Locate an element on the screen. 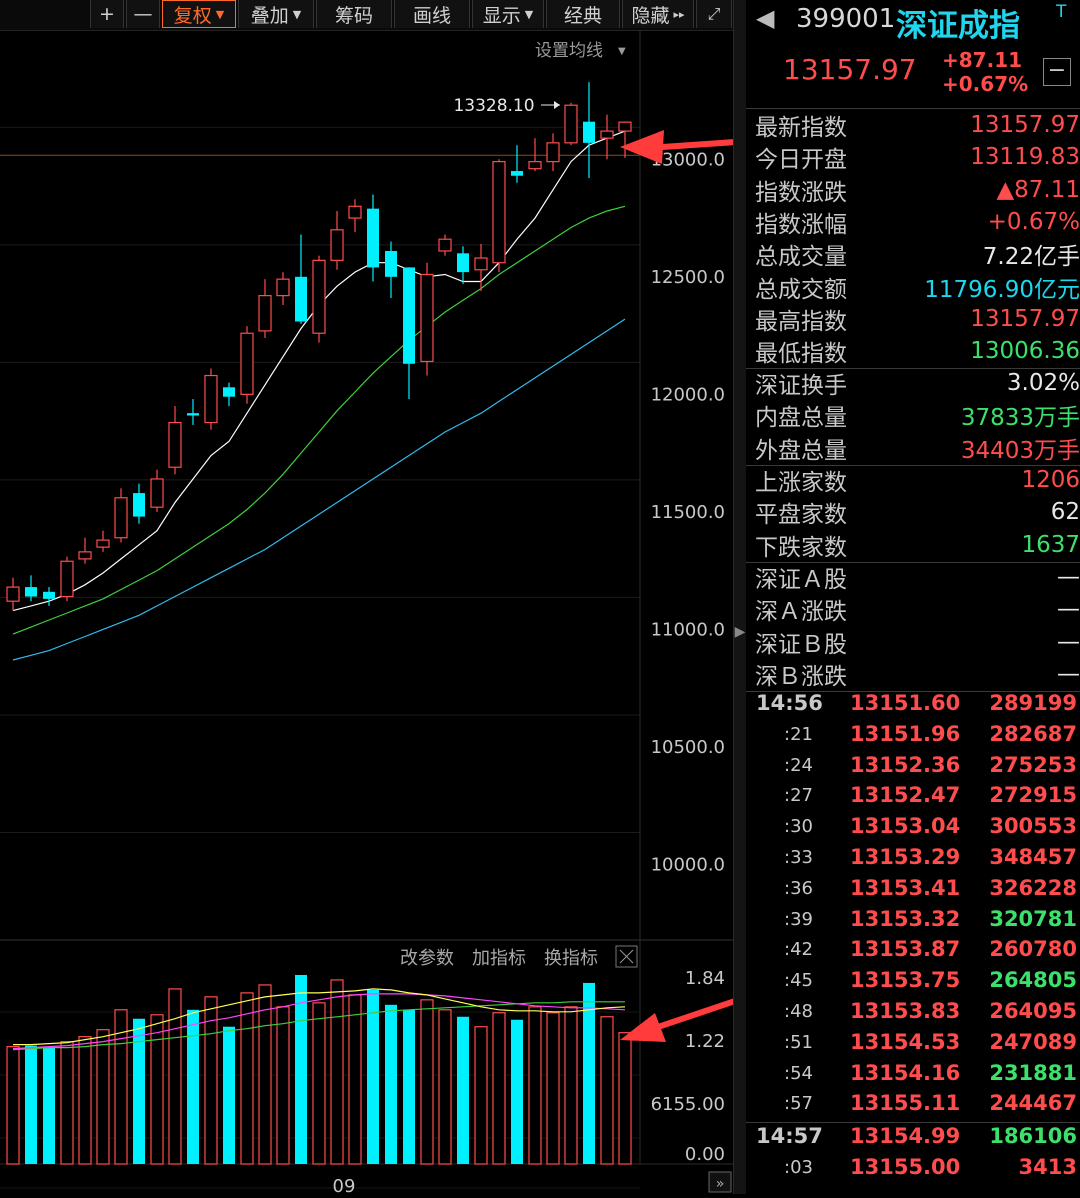 This screenshot has width=1080, height=1198. stat-value: 3.02% is located at coordinates (1043, 383).